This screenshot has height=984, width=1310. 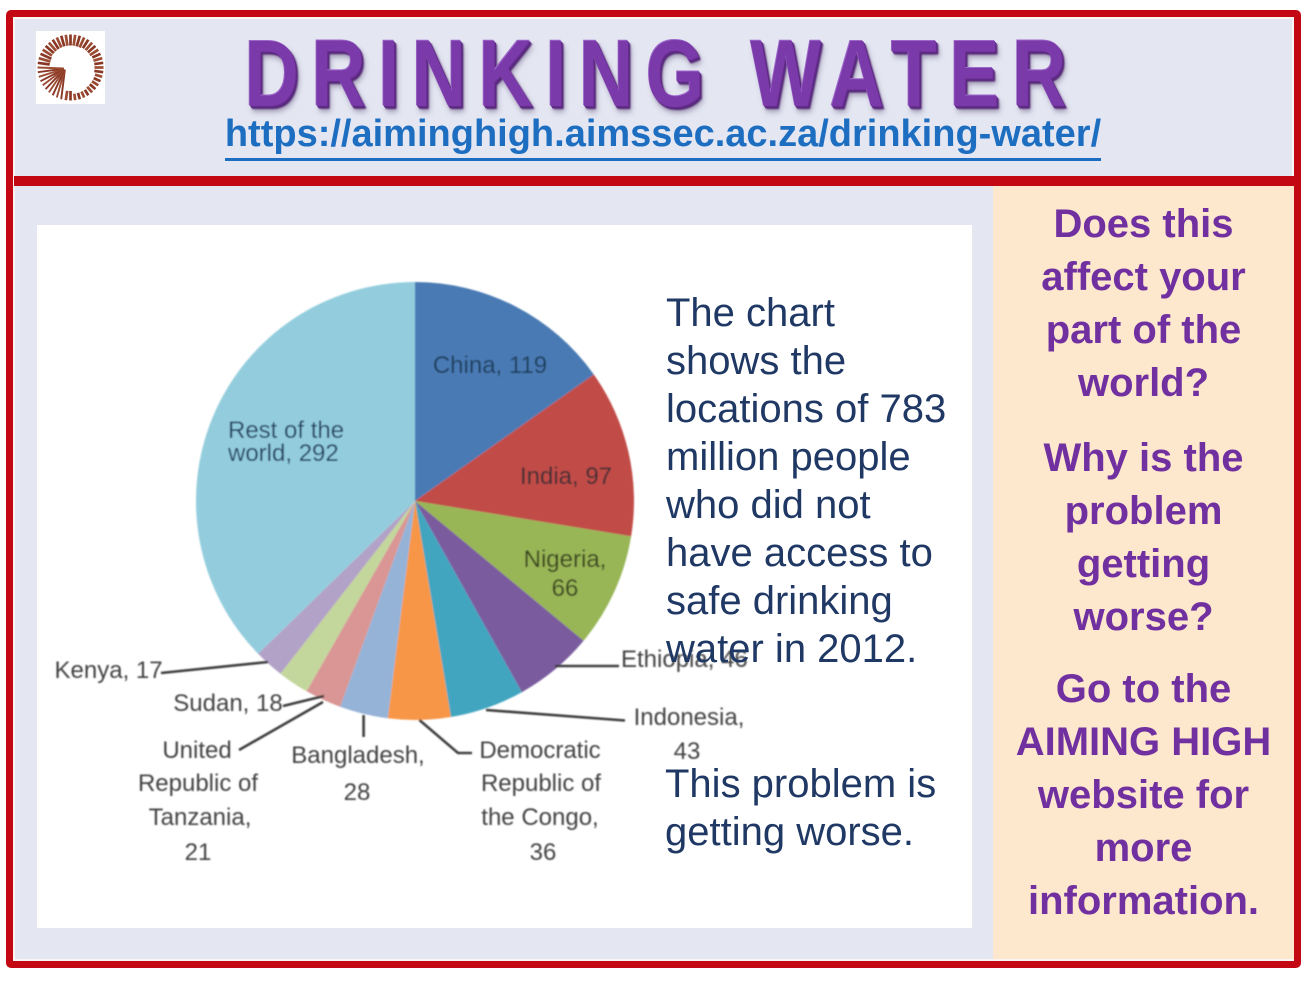 I want to click on svg-text: world, 292, so click(x=283, y=453).